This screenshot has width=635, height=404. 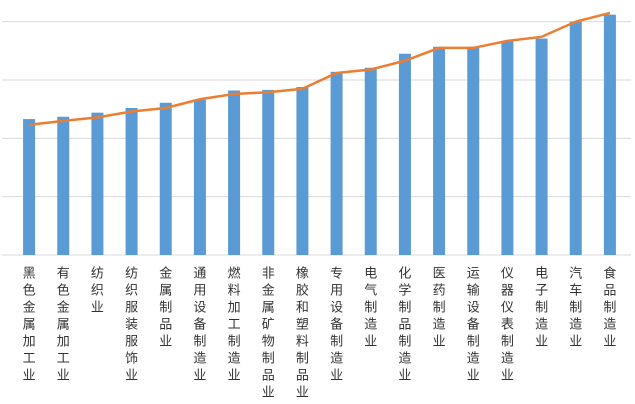 I want to click on x-tick-label: 医药制造业, so click(x=438, y=308).